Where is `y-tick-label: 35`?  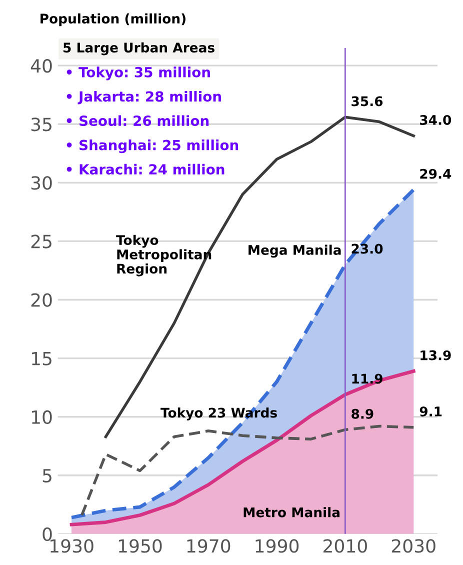
y-tick-label: 35 is located at coordinates (41, 125).